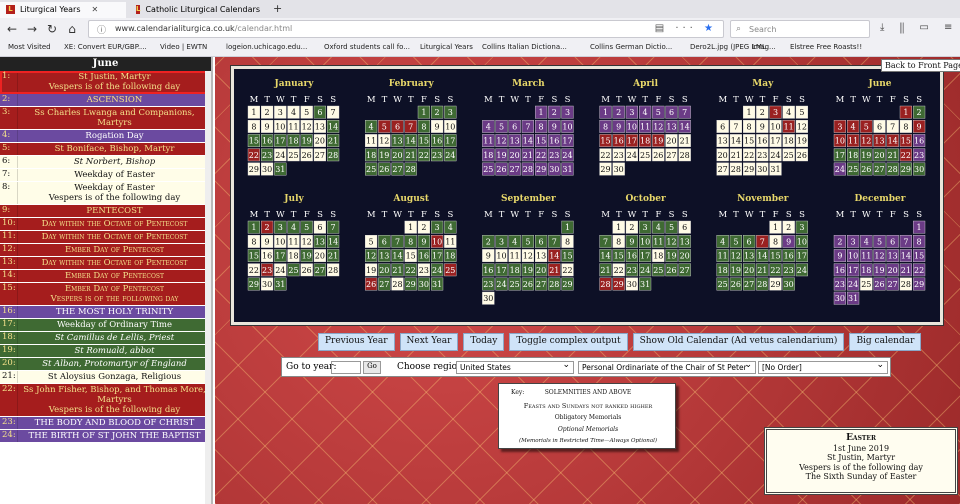 Image resolution: width=960 pixels, height=504 pixels. What do you see at coordinates (885, 342) in the screenshot?
I see `big-calendar-button: Big calendar` at bounding box center [885, 342].